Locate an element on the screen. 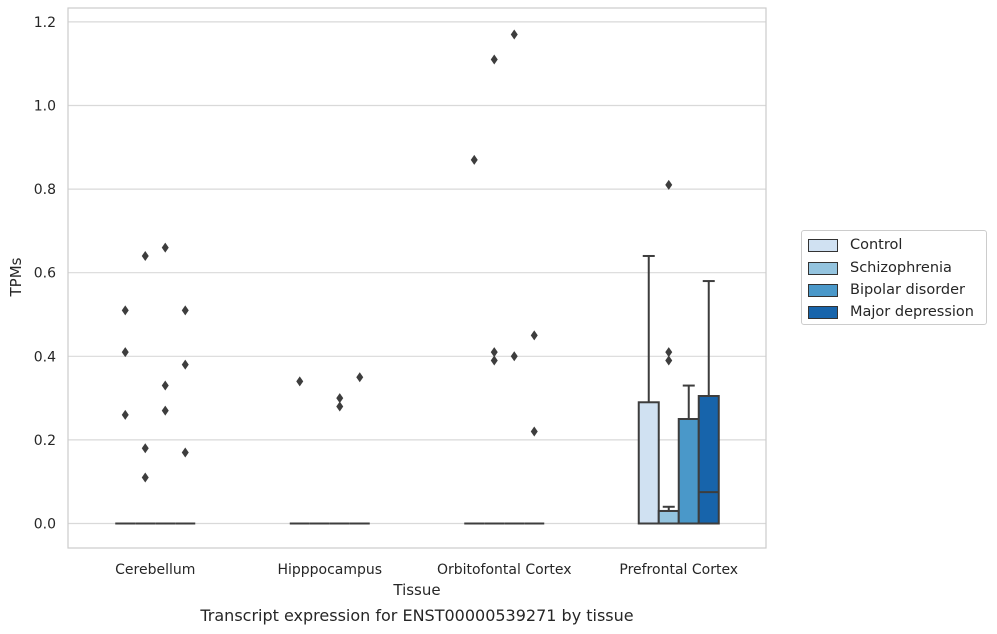  y-tick-label: 0.2 is located at coordinates (45, 441).